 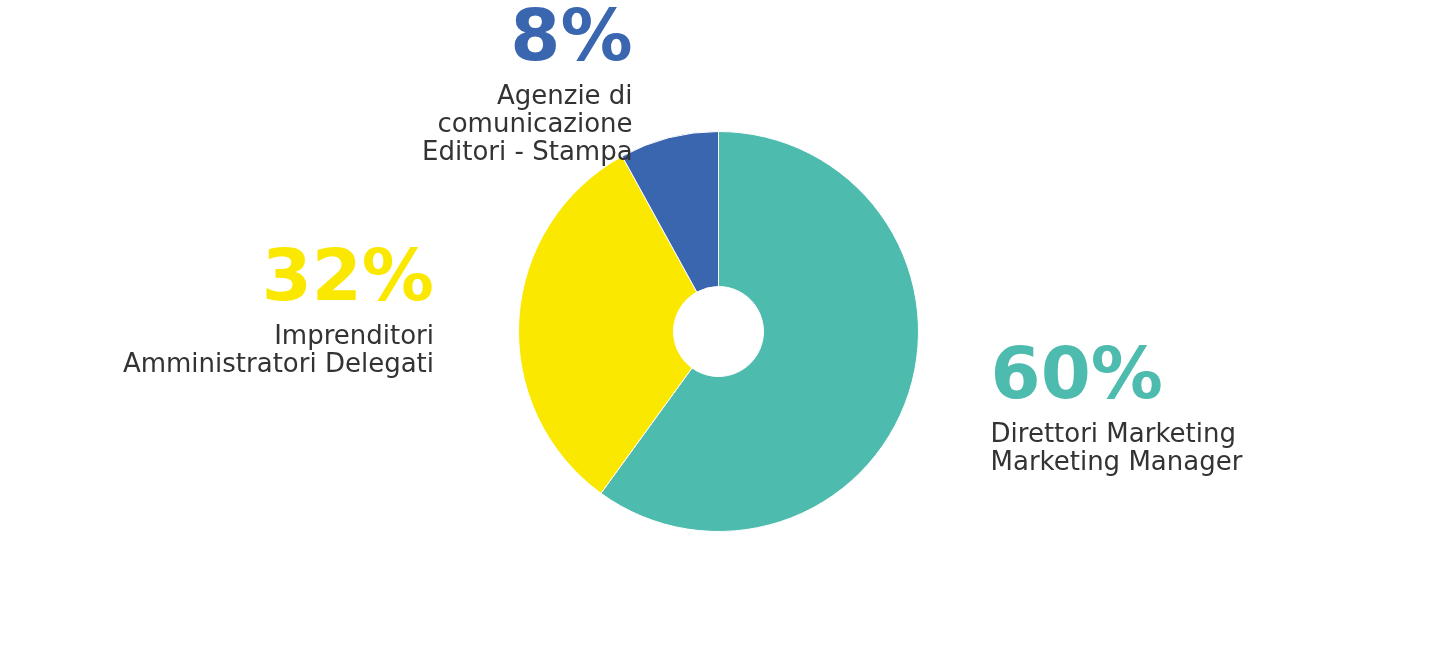 I want to click on data-label: 60%, so click(x=1076, y=373).